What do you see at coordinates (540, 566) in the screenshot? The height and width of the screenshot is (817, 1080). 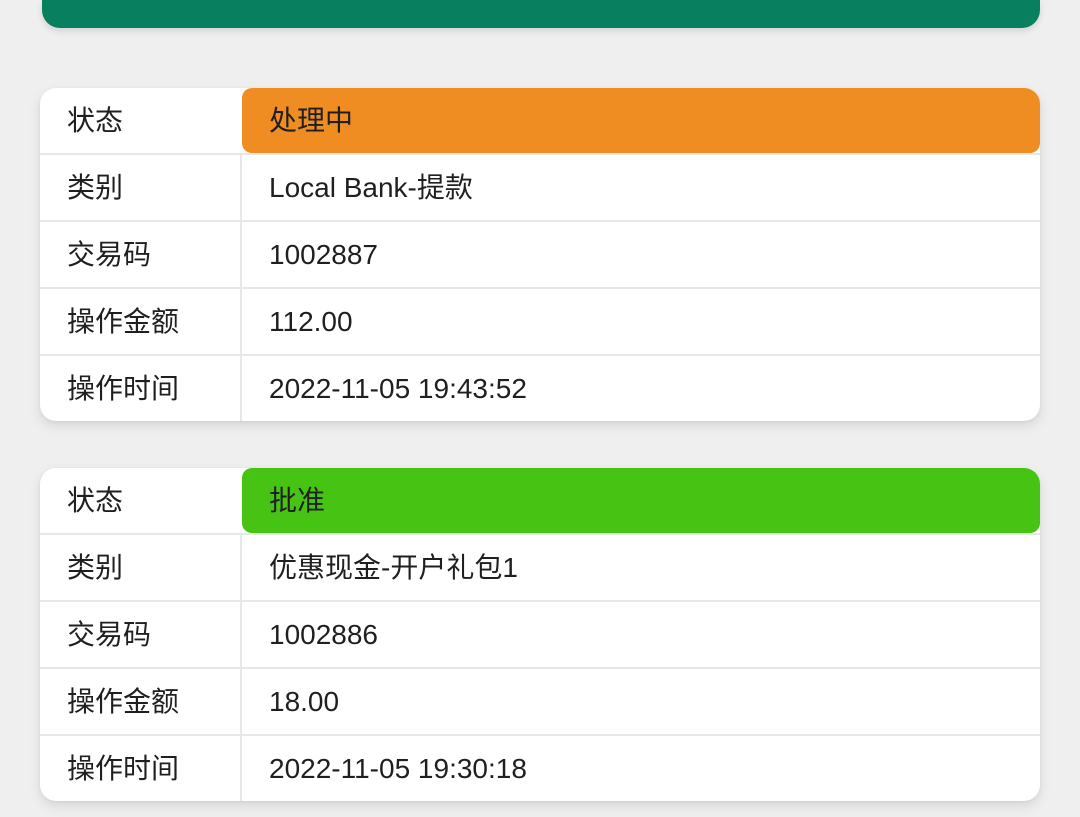 I see `row-category: 类别 优惠现金-开户礼包1` at bounding box center [540, 566].